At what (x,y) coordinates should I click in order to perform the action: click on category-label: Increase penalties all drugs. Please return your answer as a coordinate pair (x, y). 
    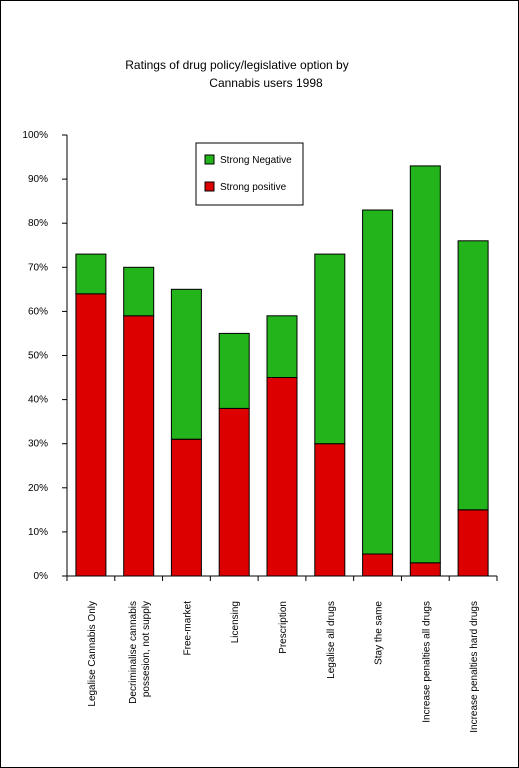
    Looking at the image, I should click on (426, 662).